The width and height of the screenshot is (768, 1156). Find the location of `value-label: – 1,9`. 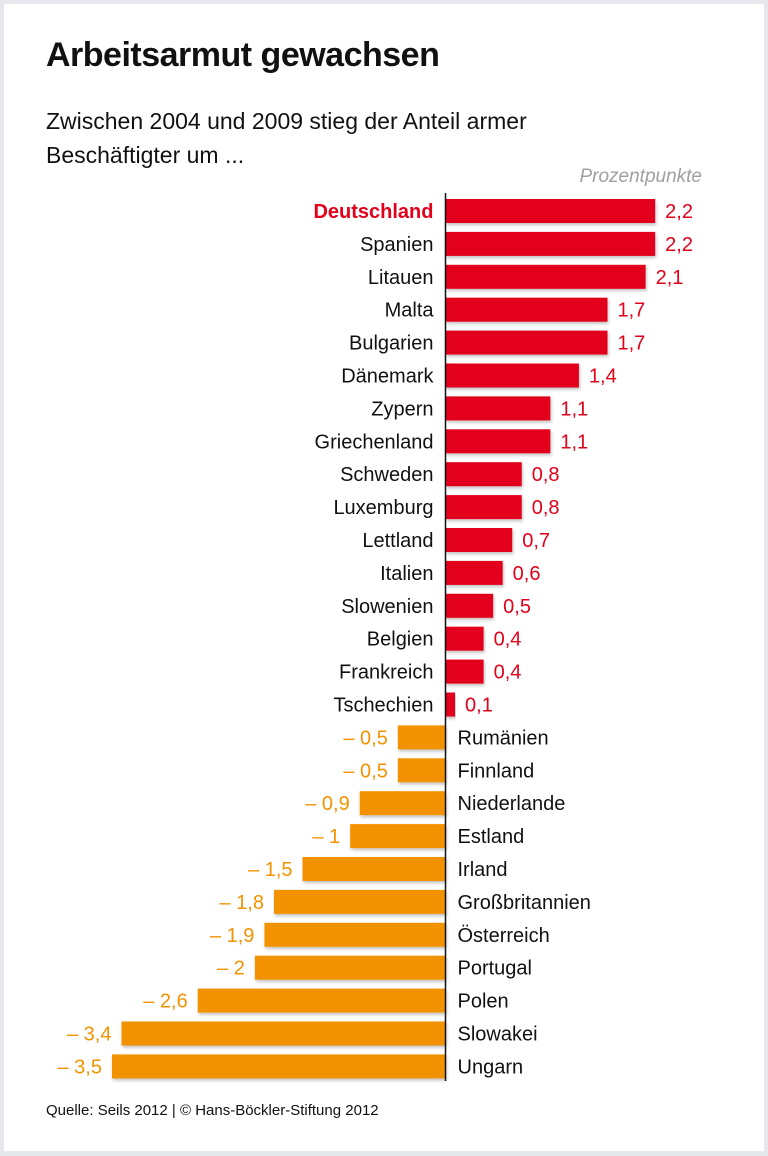

value-label: – 1,9 is located at coordinates (232, 936).